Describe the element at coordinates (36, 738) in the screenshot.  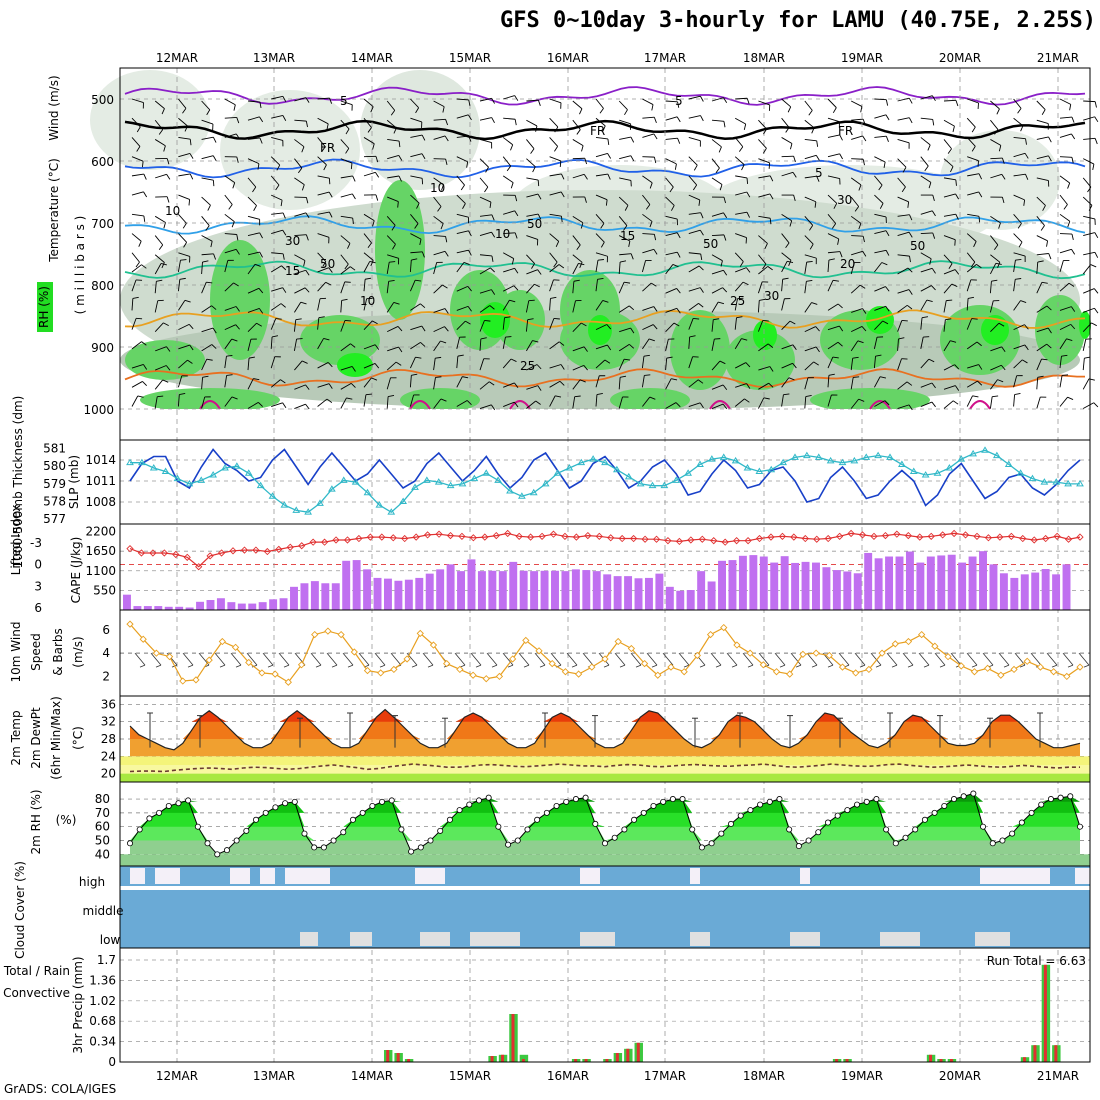
I see `temp-axis-label-b: 2m DewPt` at that location.